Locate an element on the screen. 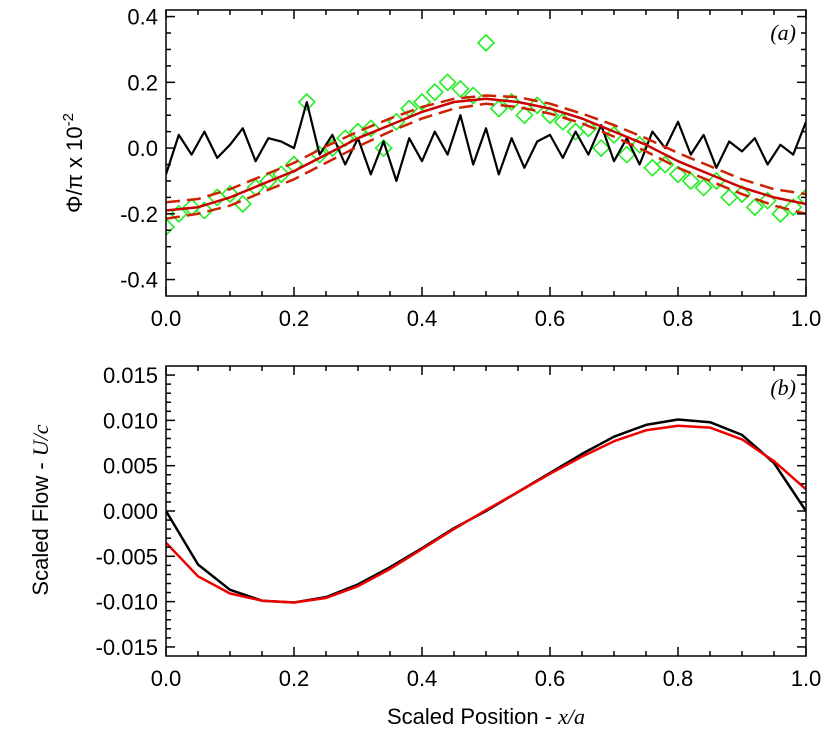 This screenshot has height=736, width=830. panel-b-x-tick-label: 0.6 is located at coordinates (550, 678).